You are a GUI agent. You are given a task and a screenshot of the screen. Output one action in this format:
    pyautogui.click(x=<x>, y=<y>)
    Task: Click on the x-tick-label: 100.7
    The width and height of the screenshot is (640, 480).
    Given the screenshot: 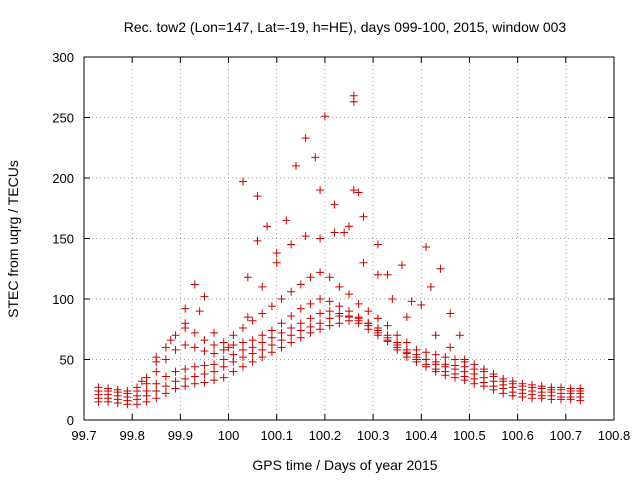 What is the action you would take?
    pyautogui.click(x=566, y=435)
    